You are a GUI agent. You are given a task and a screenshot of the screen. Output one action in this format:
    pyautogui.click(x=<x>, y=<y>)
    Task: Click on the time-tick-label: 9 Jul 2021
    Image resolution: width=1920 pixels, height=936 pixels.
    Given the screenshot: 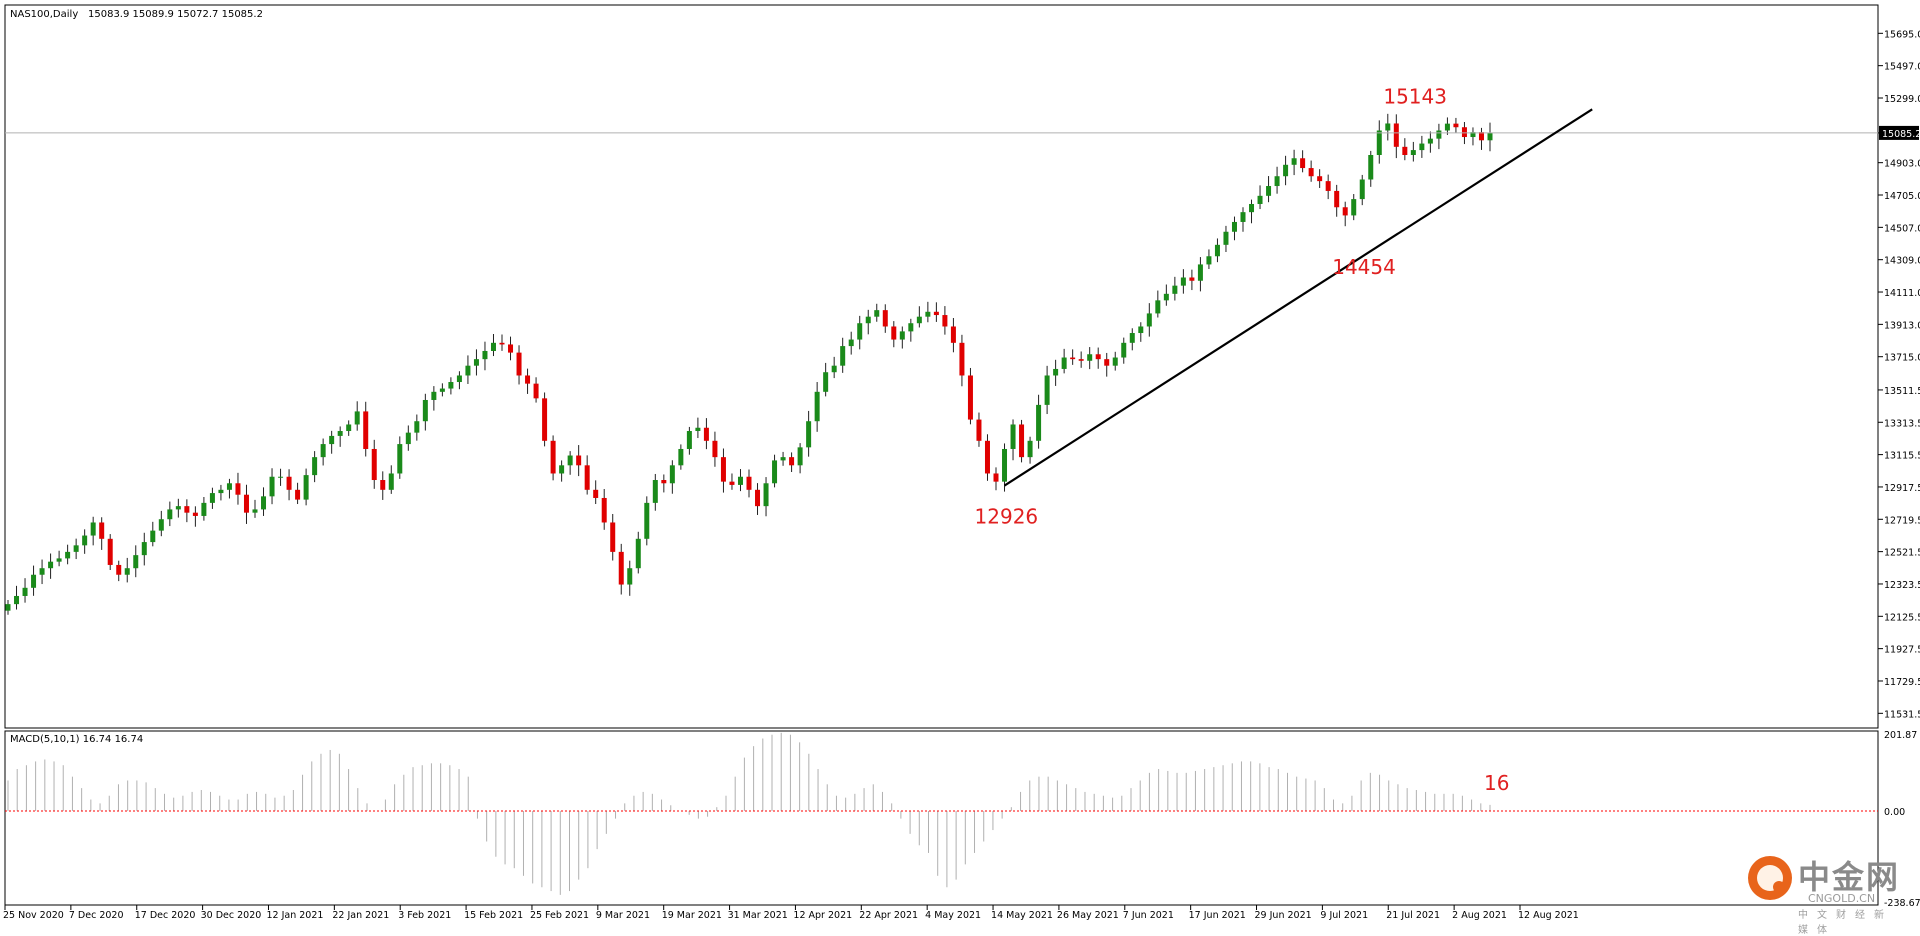 What is the action you would take?
    pyautogui.click(x=1344, y=915)
    